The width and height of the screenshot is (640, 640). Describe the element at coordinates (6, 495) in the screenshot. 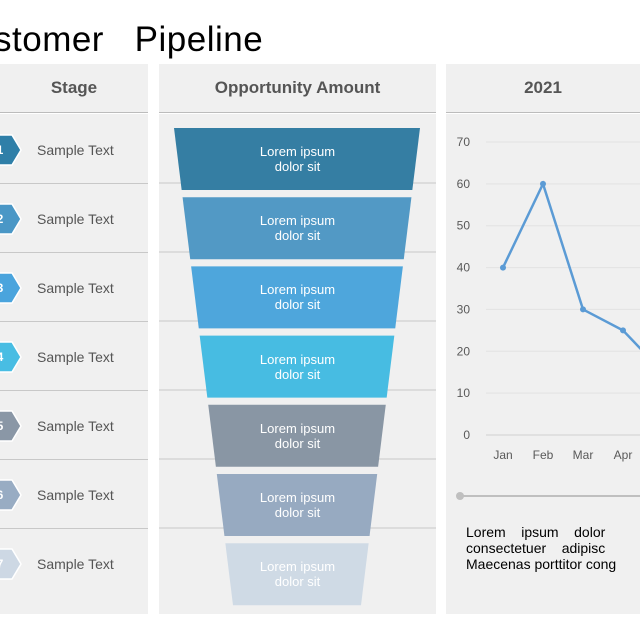

I see `stage-number: 6` at that location.